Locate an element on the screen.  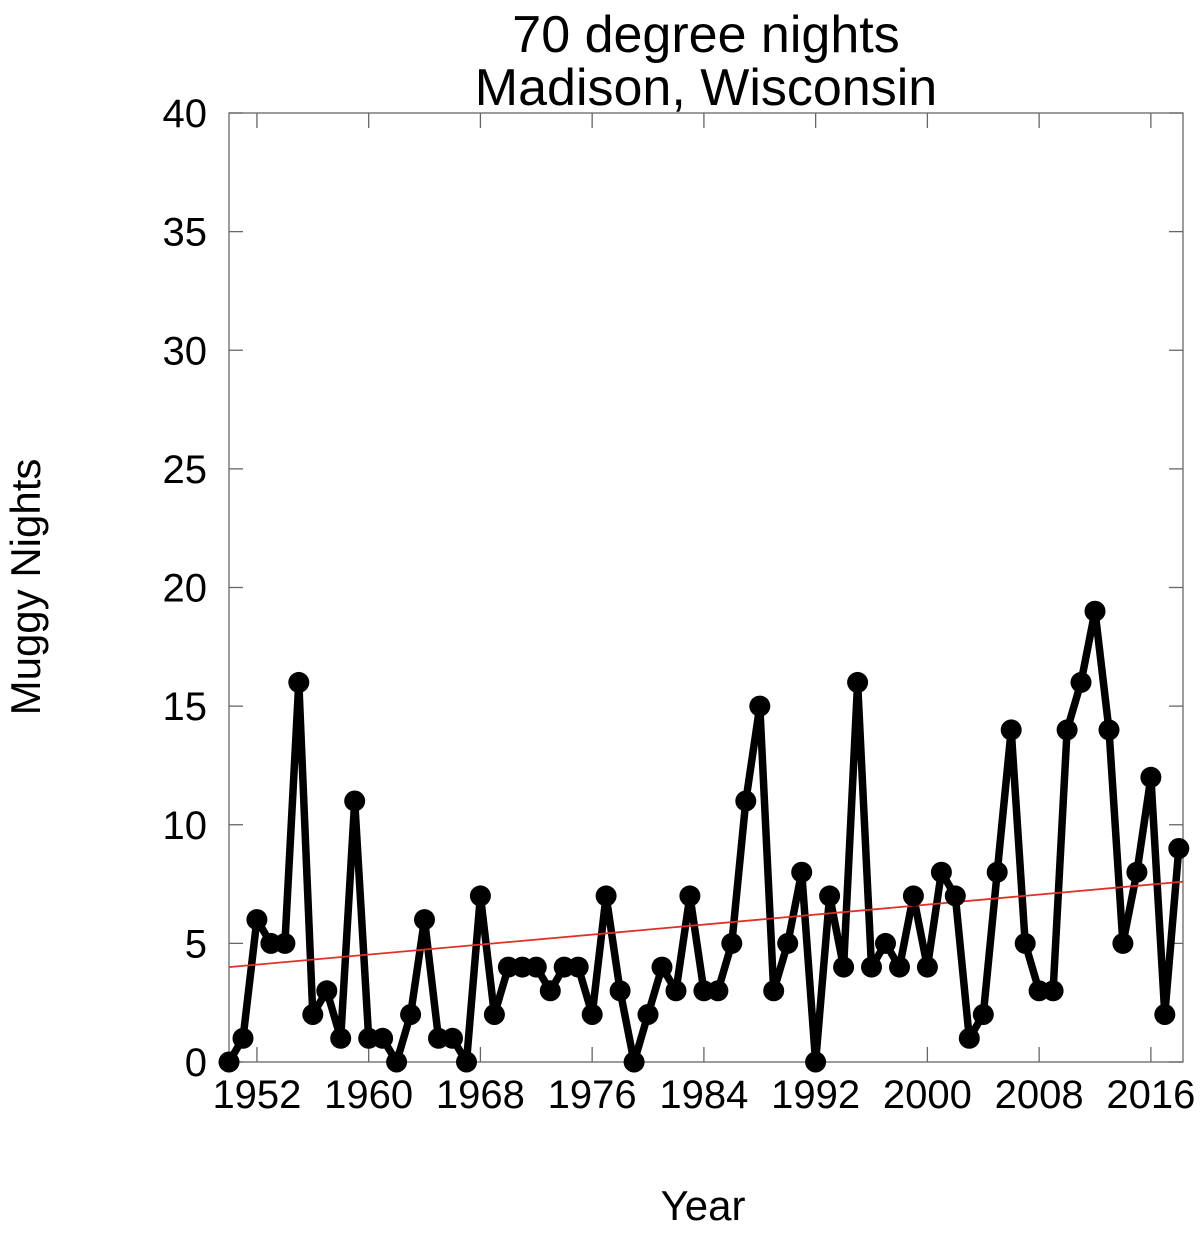
y-tick-label: 20 is located at coordinates (185, 589).